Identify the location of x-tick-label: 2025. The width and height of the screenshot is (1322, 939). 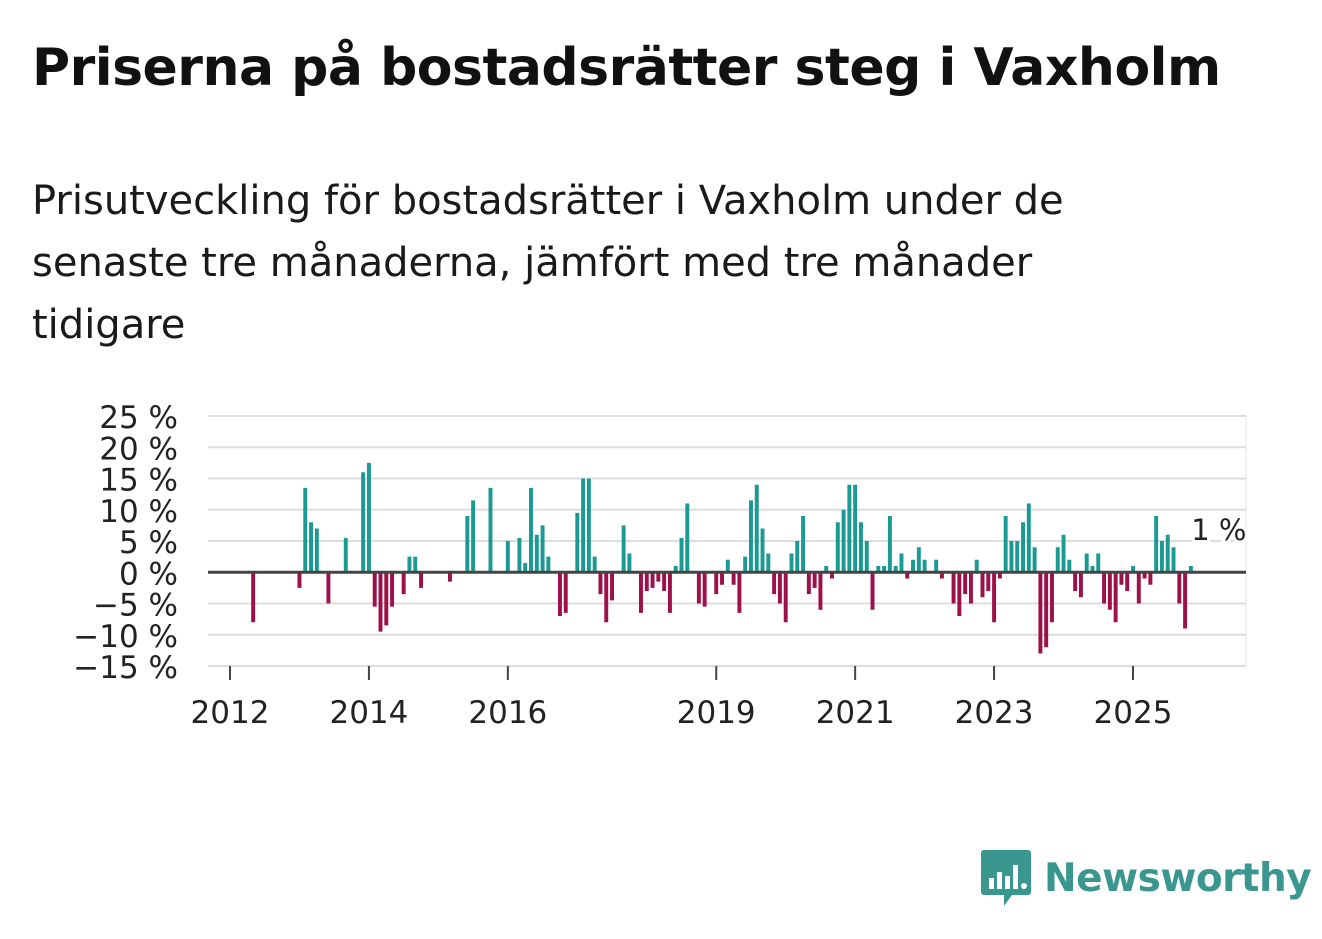
(1133, 713).